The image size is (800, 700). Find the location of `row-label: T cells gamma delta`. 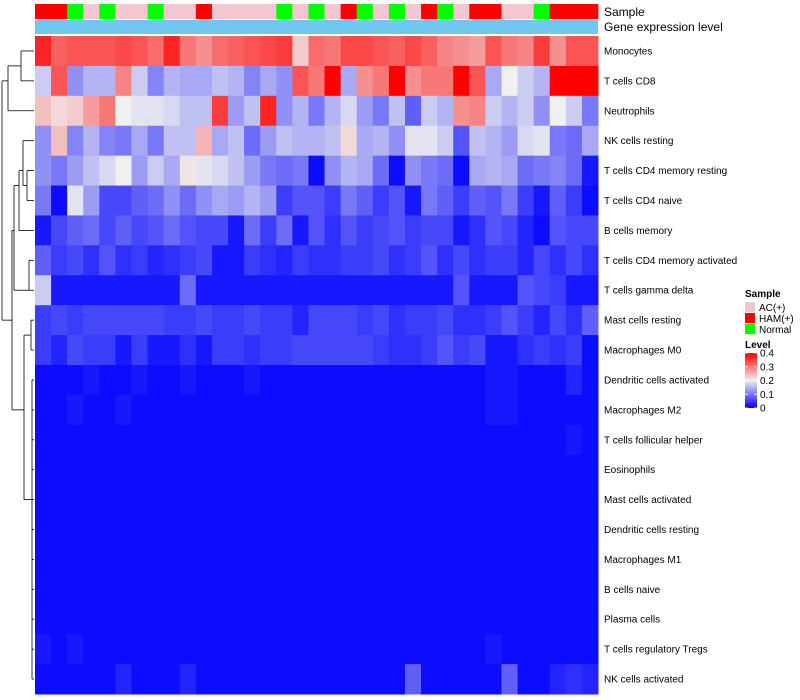

row-label: T cells gamma delta is located at coordinates (649, 291).